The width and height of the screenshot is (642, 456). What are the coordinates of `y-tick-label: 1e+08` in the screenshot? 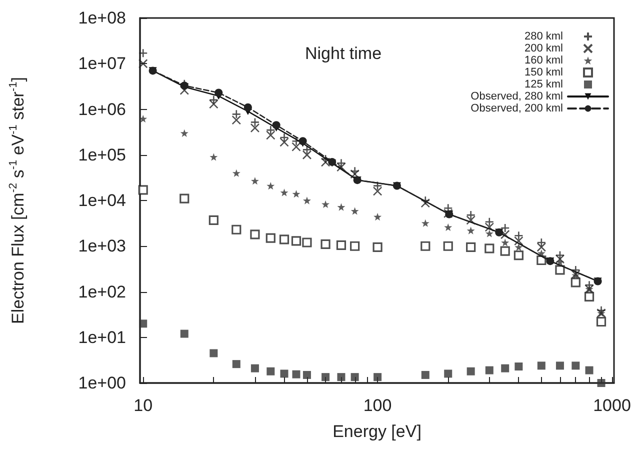 It's located at (102, 18).